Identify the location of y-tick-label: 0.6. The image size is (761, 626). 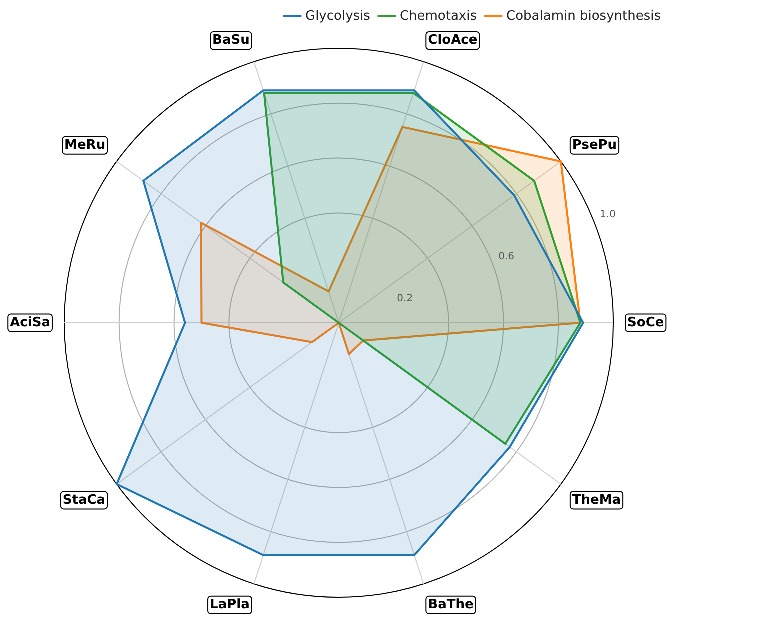
(506, 257).